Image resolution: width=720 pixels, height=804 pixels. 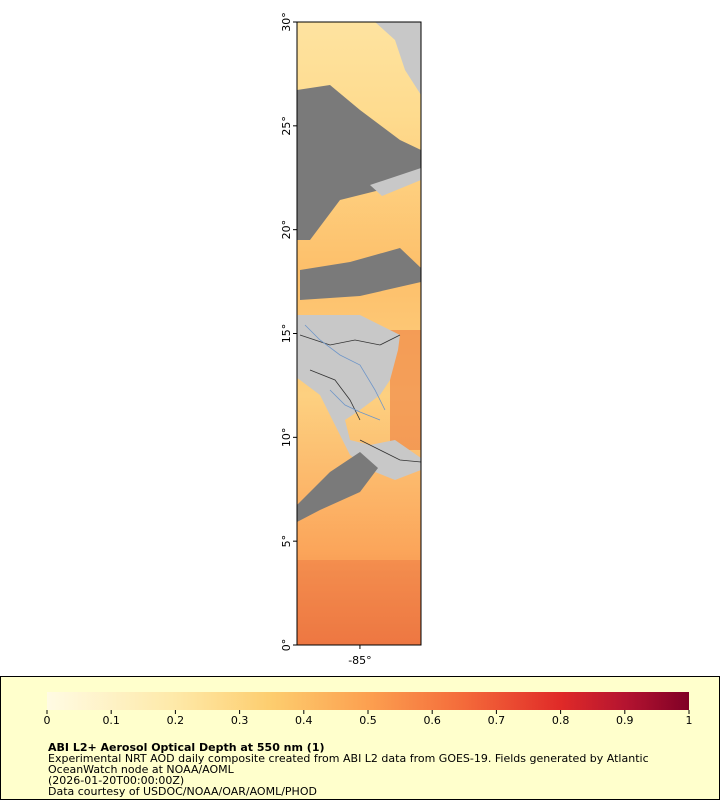 What do you see at coordinates (286, 126) in the screenshot?
I see `y-tick-label: 25°` at bounding box center [286, 126].